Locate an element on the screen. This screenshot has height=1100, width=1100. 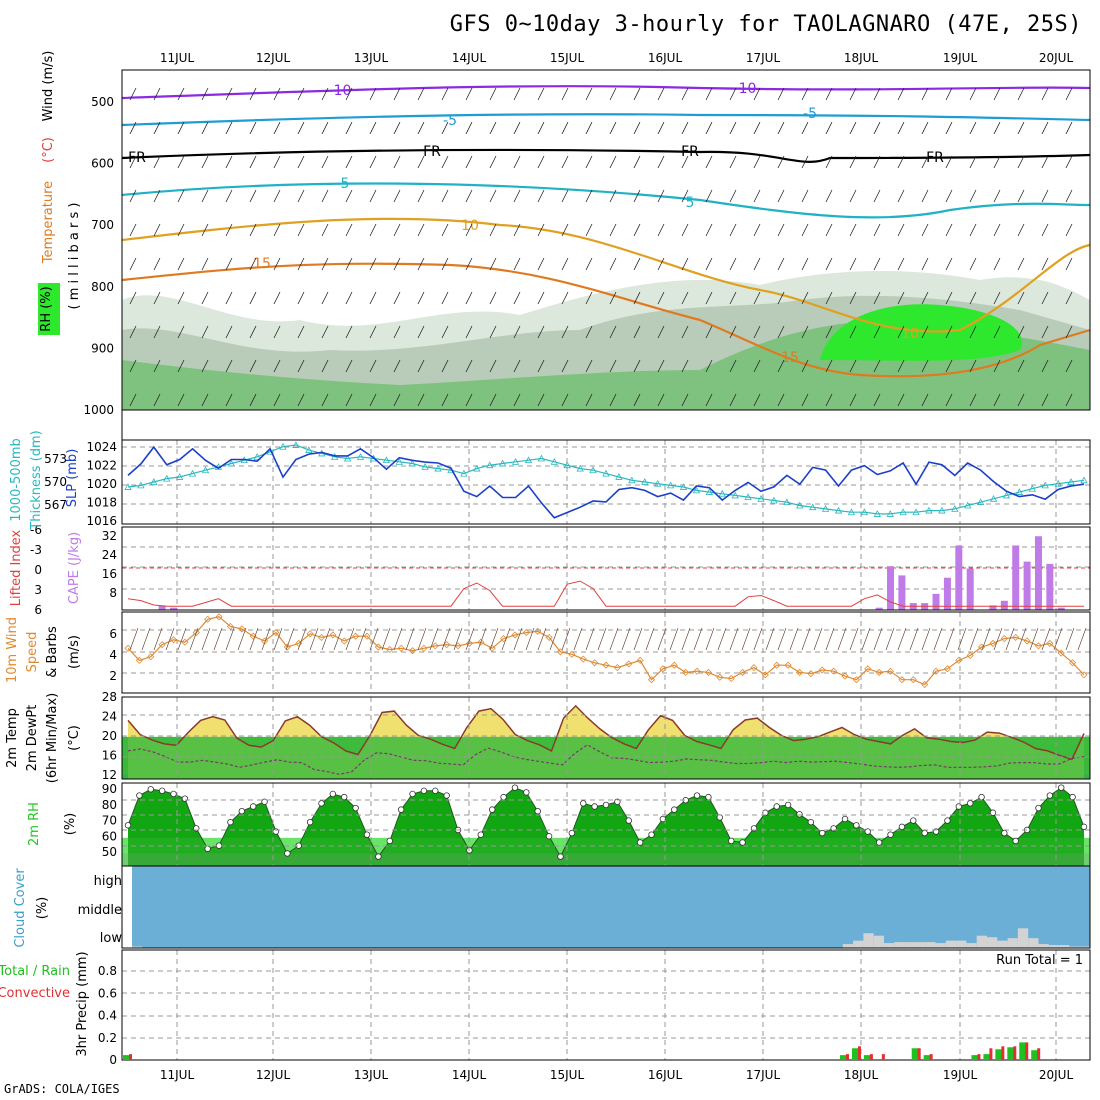
contour-label: -10 is located at coordinates (340, 91).